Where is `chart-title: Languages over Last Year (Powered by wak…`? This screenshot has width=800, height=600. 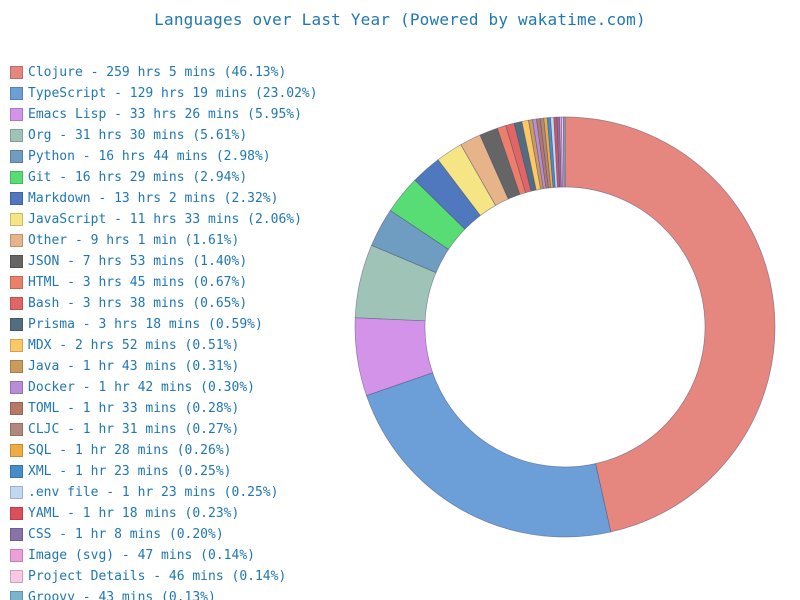 chart-title: Languages over Last Year (Powered by wak… is located at coordinates (400, 19).